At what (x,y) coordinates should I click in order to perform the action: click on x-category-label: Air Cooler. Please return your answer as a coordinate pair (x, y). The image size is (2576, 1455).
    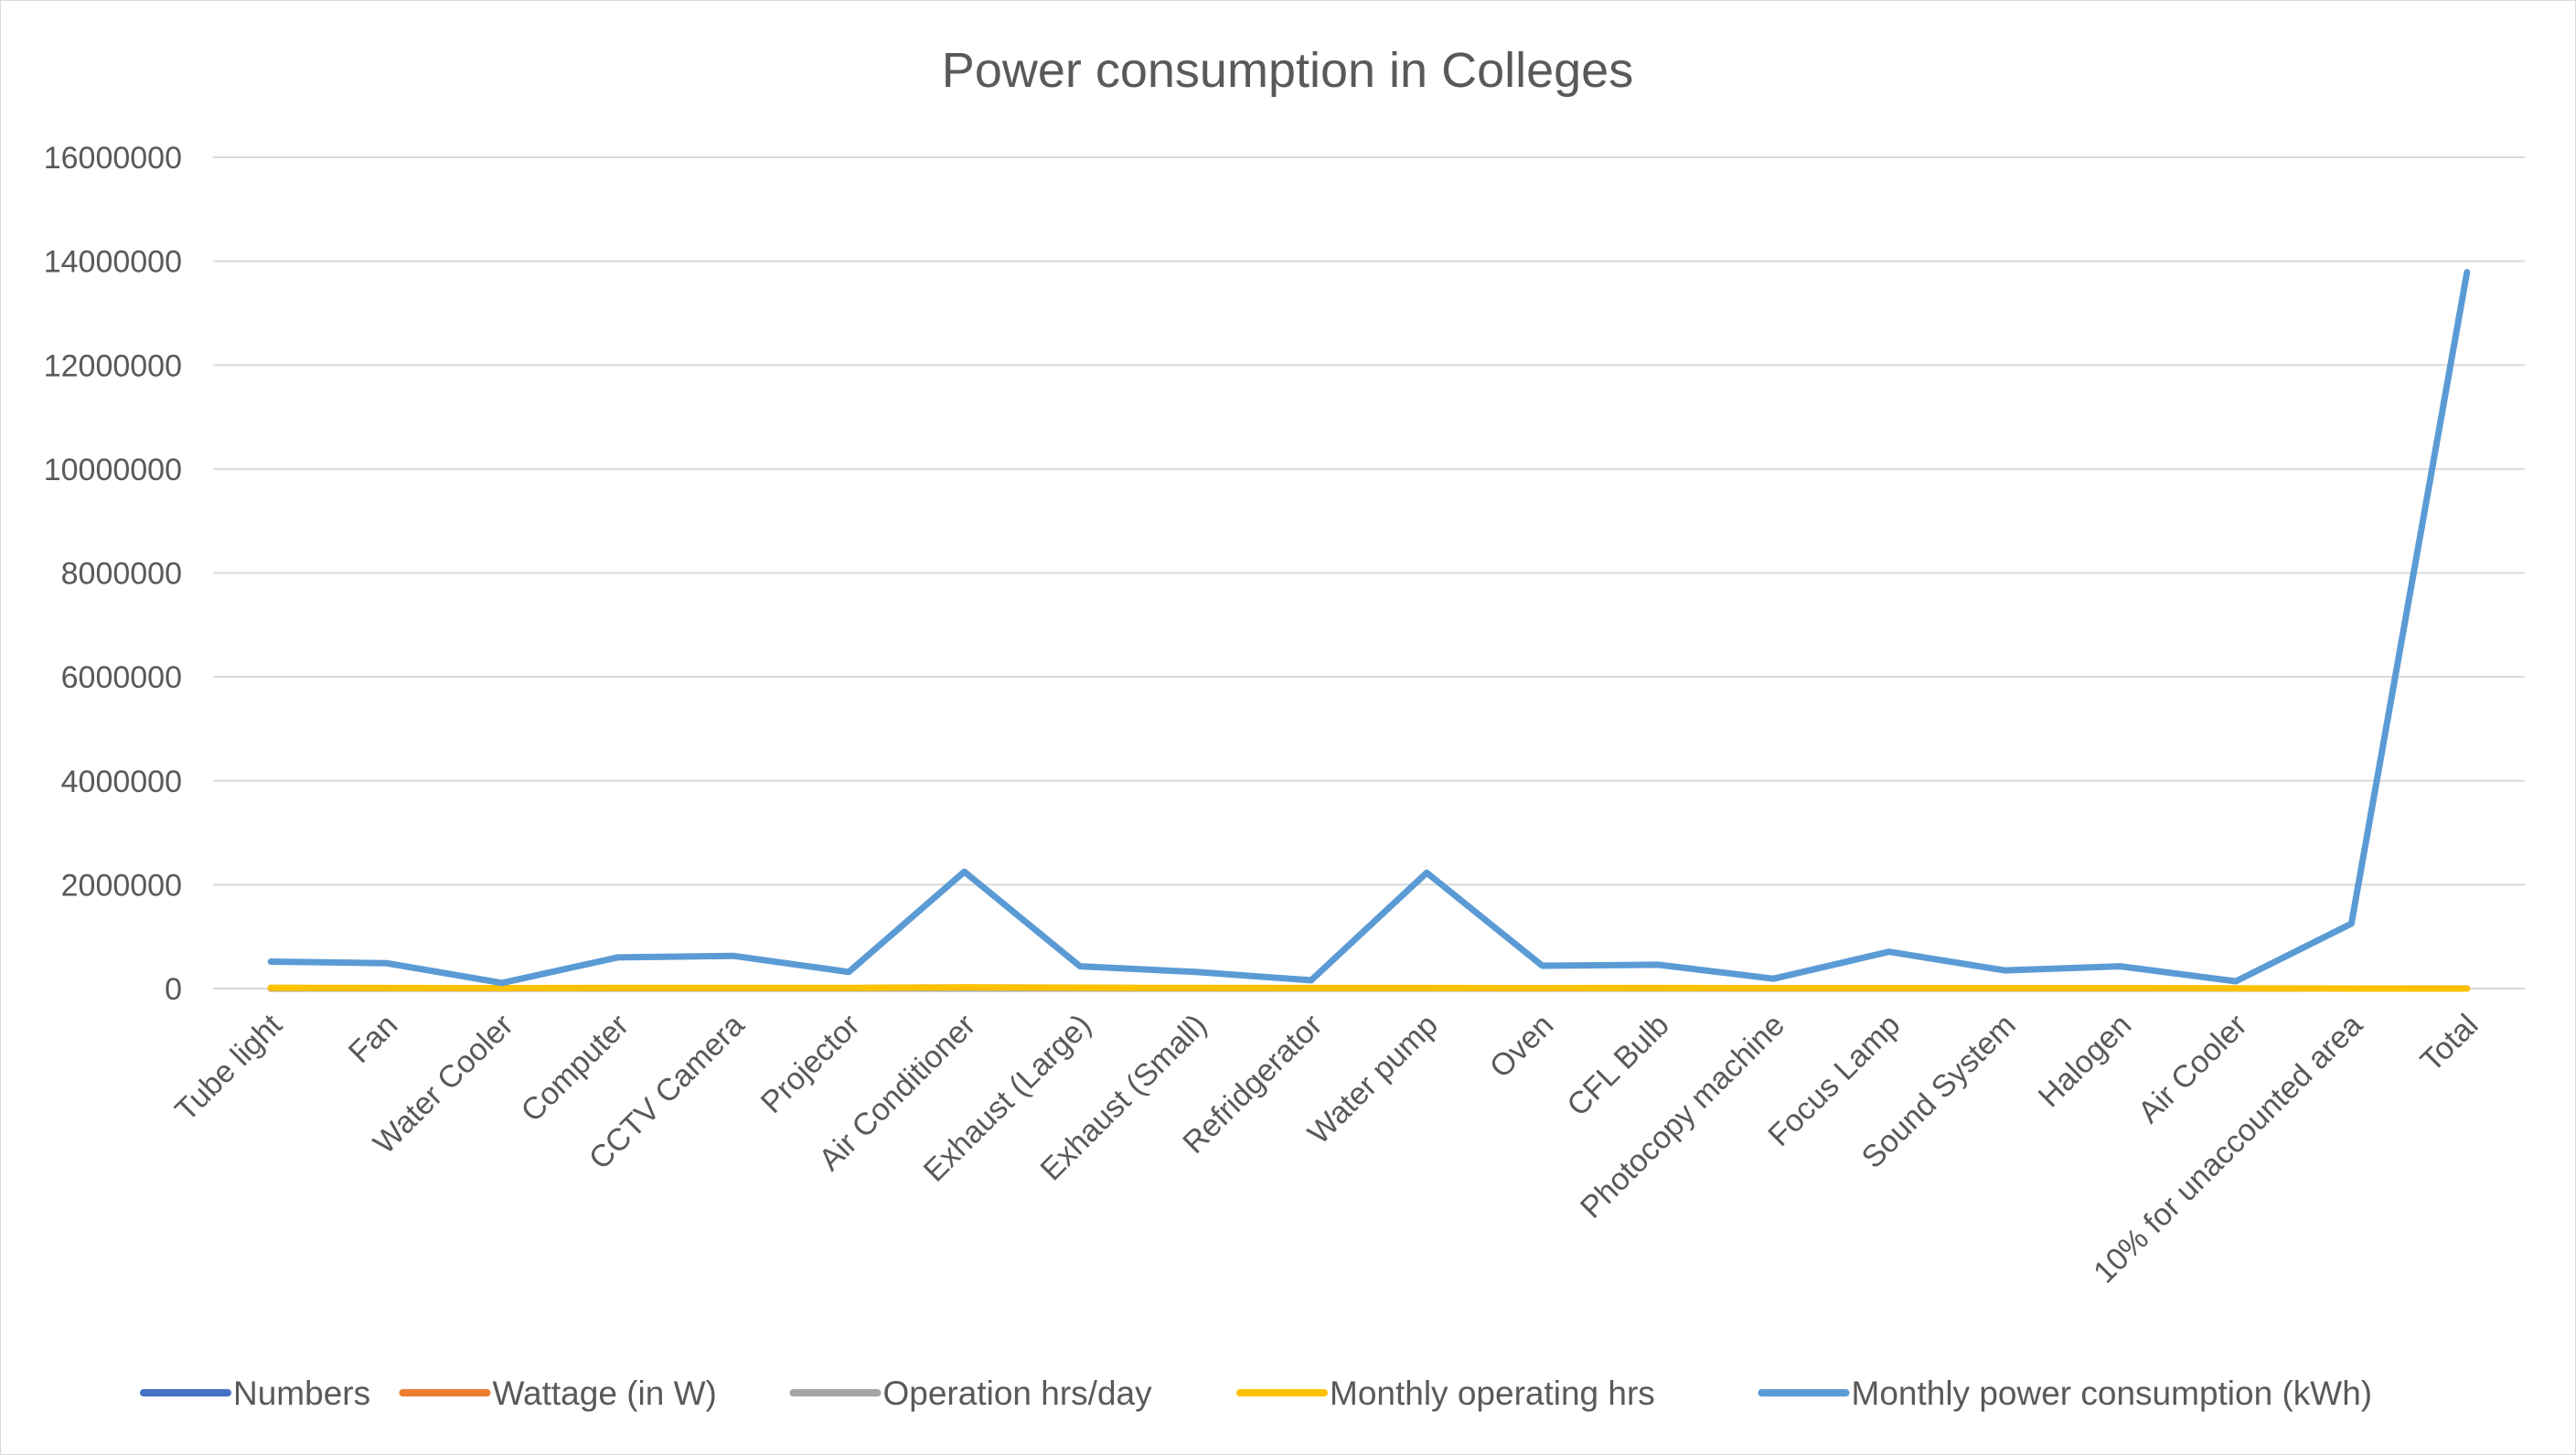
    Looking at the image, I should click on (2193, 1069).